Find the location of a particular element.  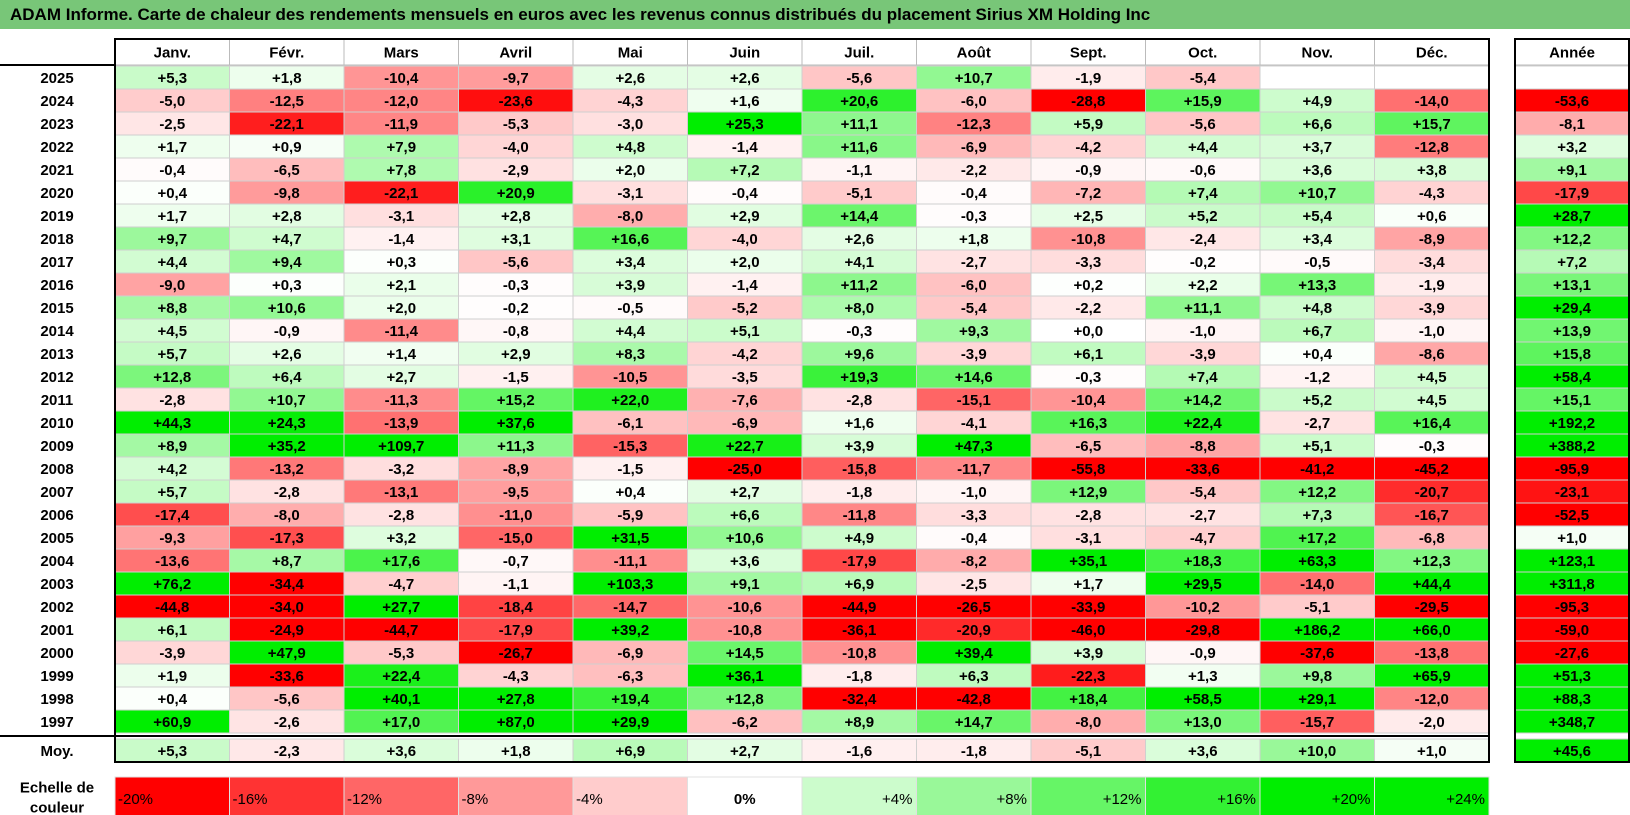

average-cell-value: +5,3 is located at coordinates (172, 751).